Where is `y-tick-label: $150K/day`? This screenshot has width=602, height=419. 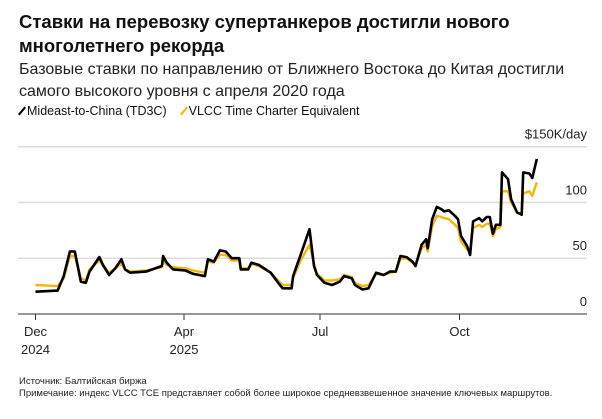 y-tick-label: $150K/day is located at coordinates (556, 134).